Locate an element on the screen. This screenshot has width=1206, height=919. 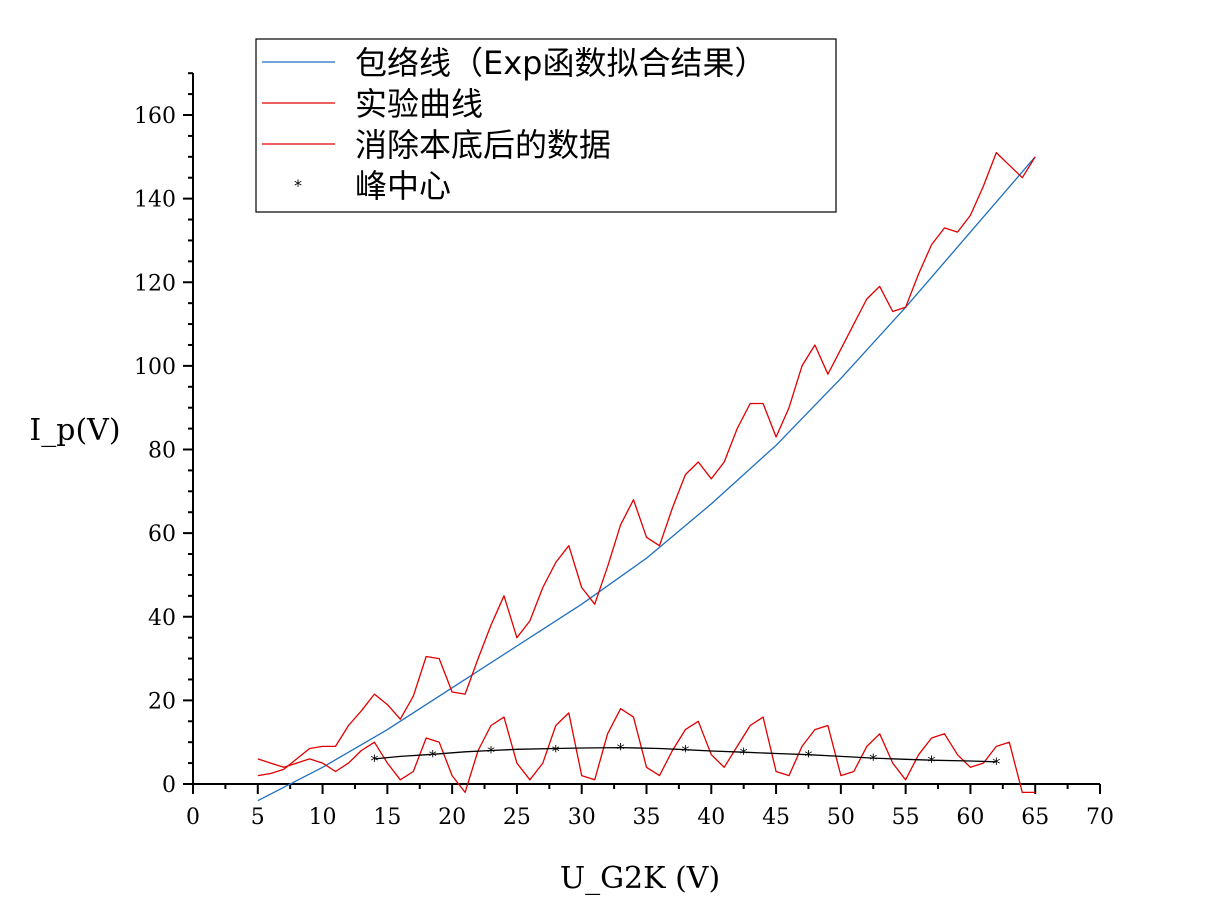
y-tick-label: 0 is located at coordinates (169, 785).